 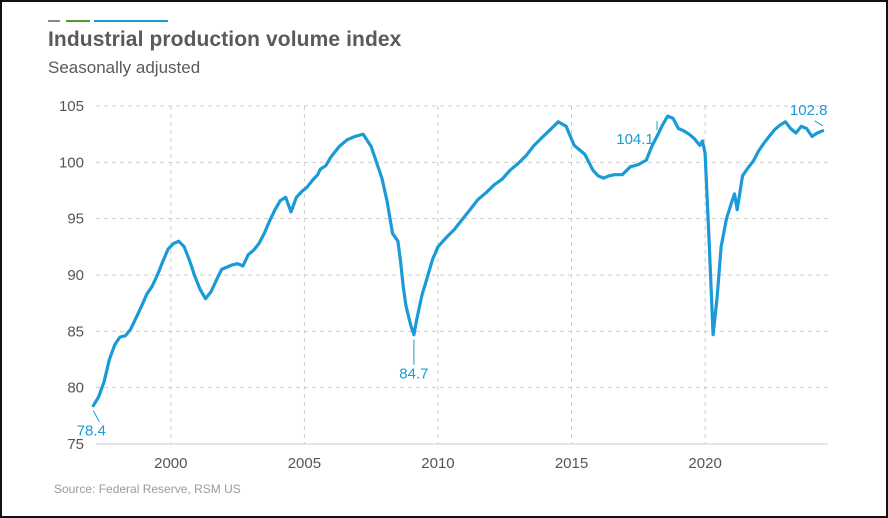 I want to click on x-tick-label: 2020, so click(x=704, y=463).